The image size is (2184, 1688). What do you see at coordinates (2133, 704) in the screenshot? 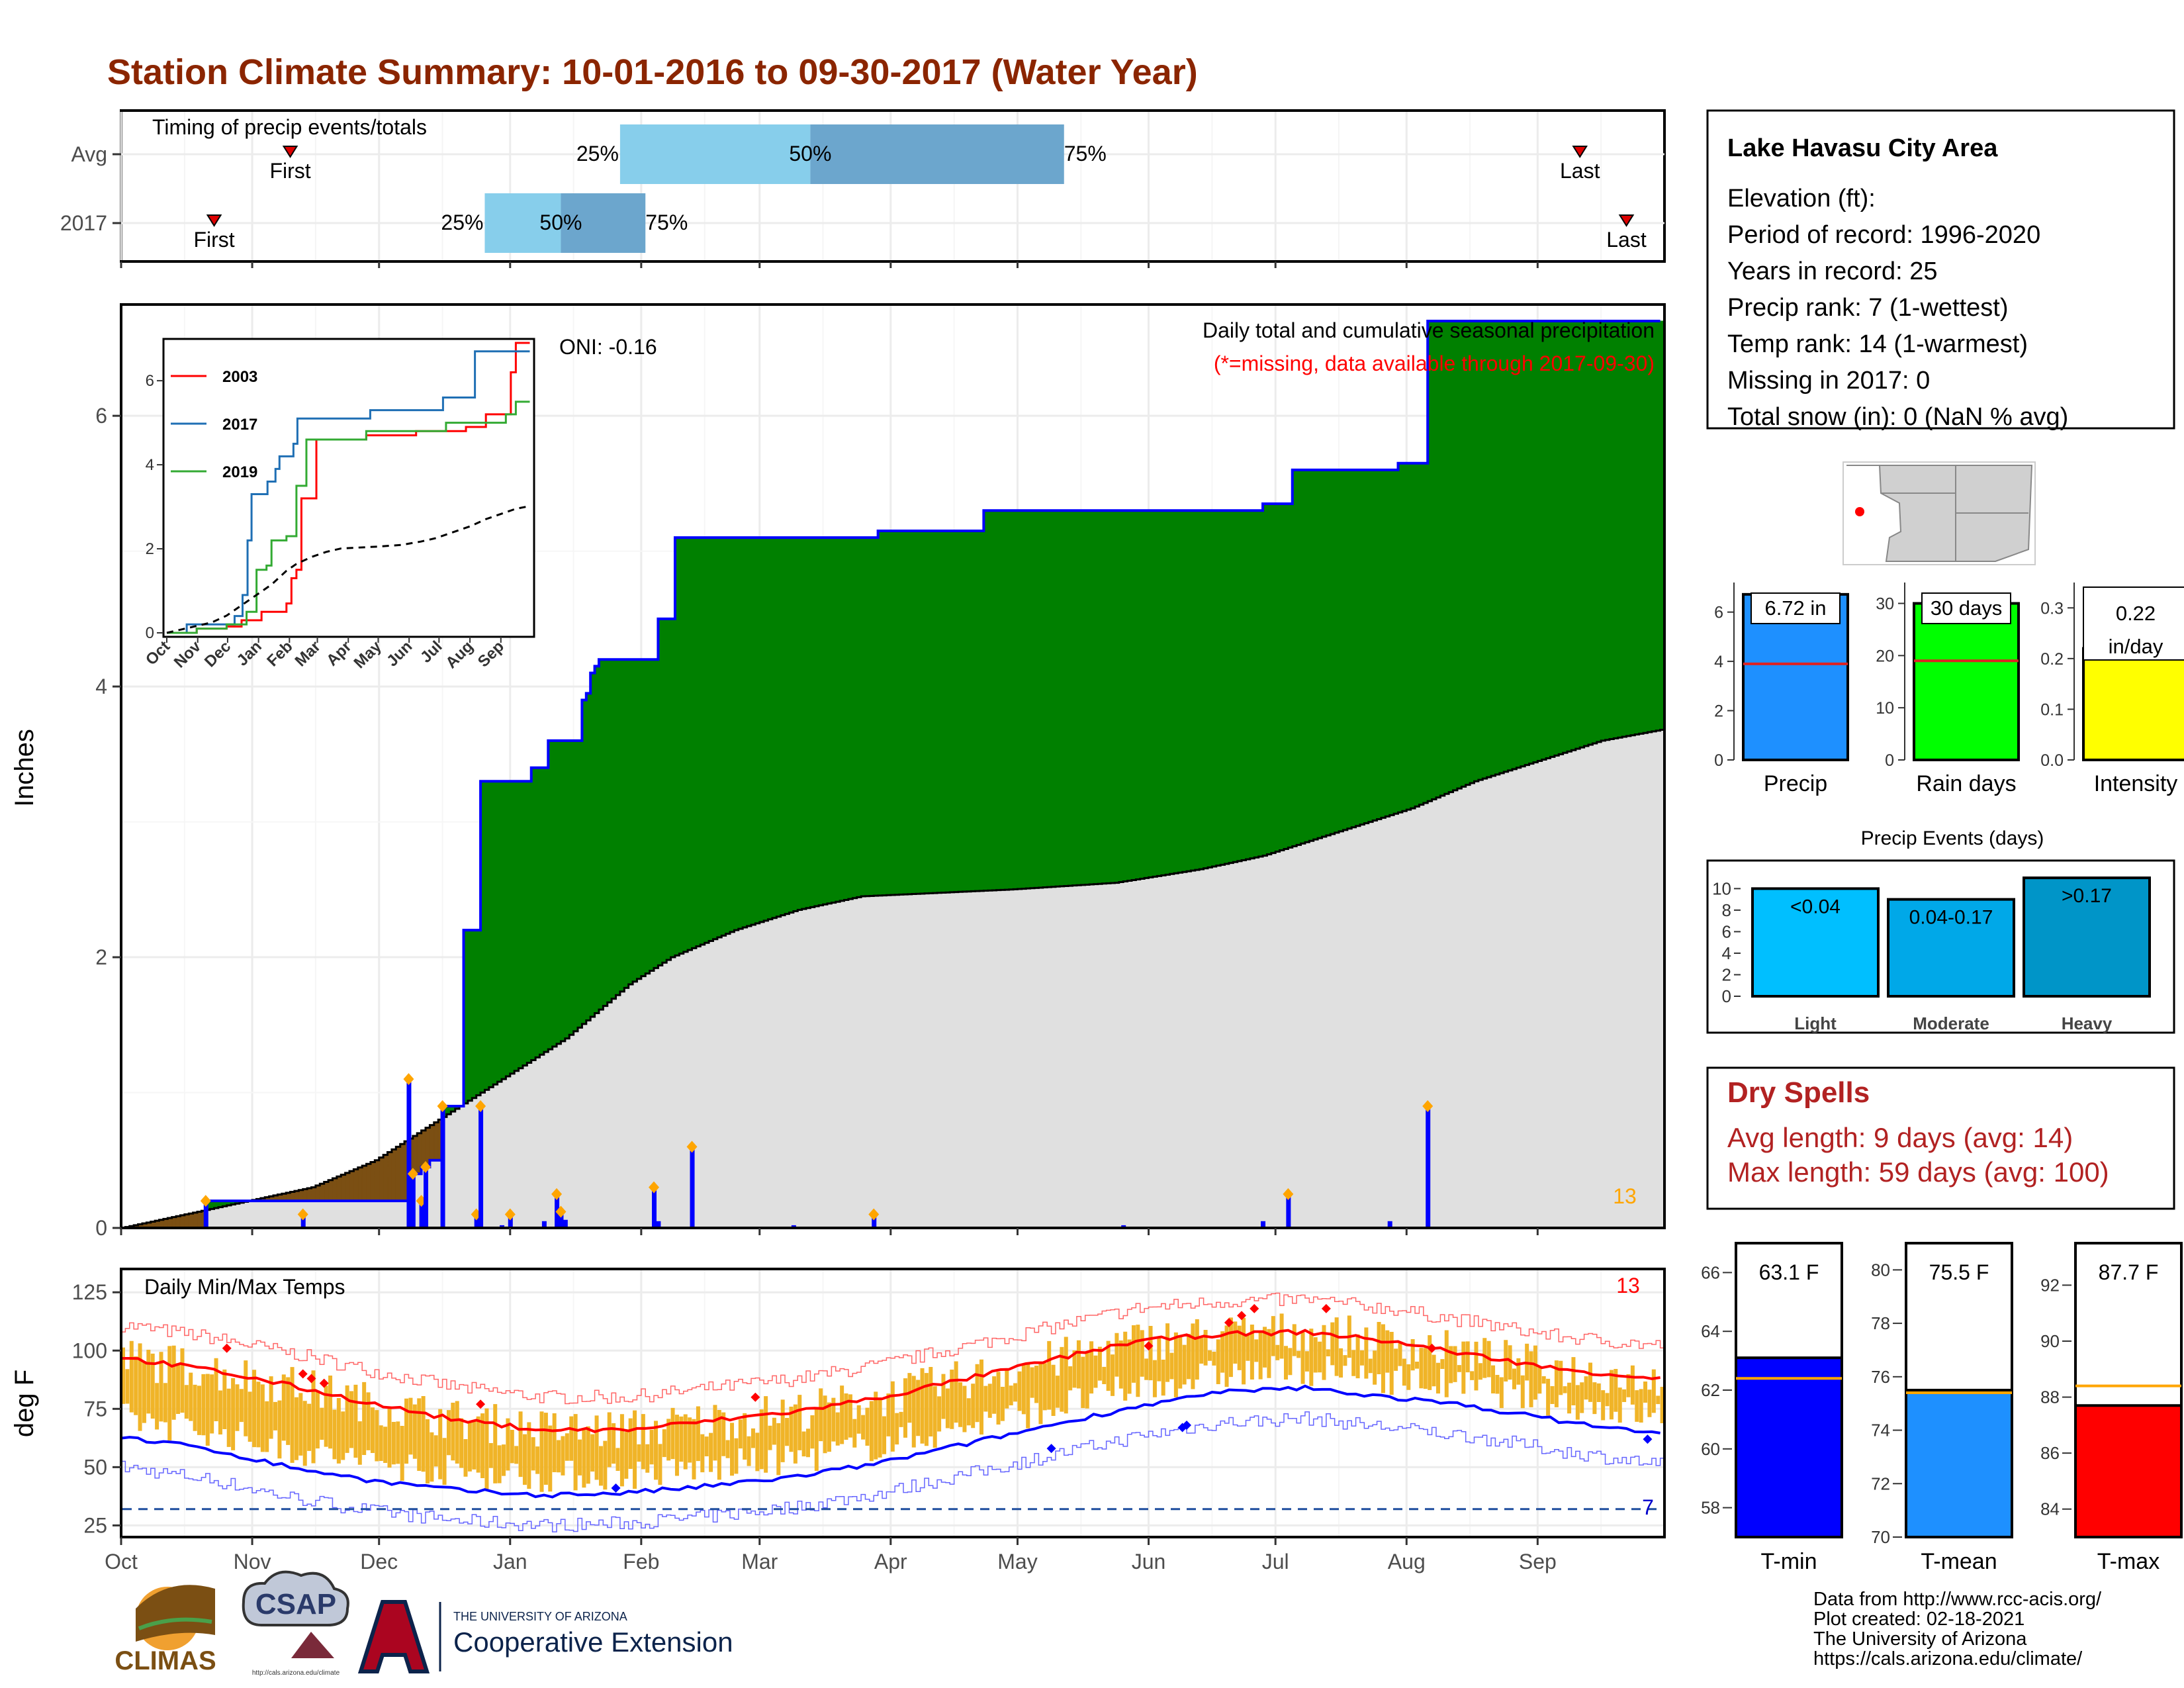
I see `topbar-bar` at bounding box center [2133, 704].